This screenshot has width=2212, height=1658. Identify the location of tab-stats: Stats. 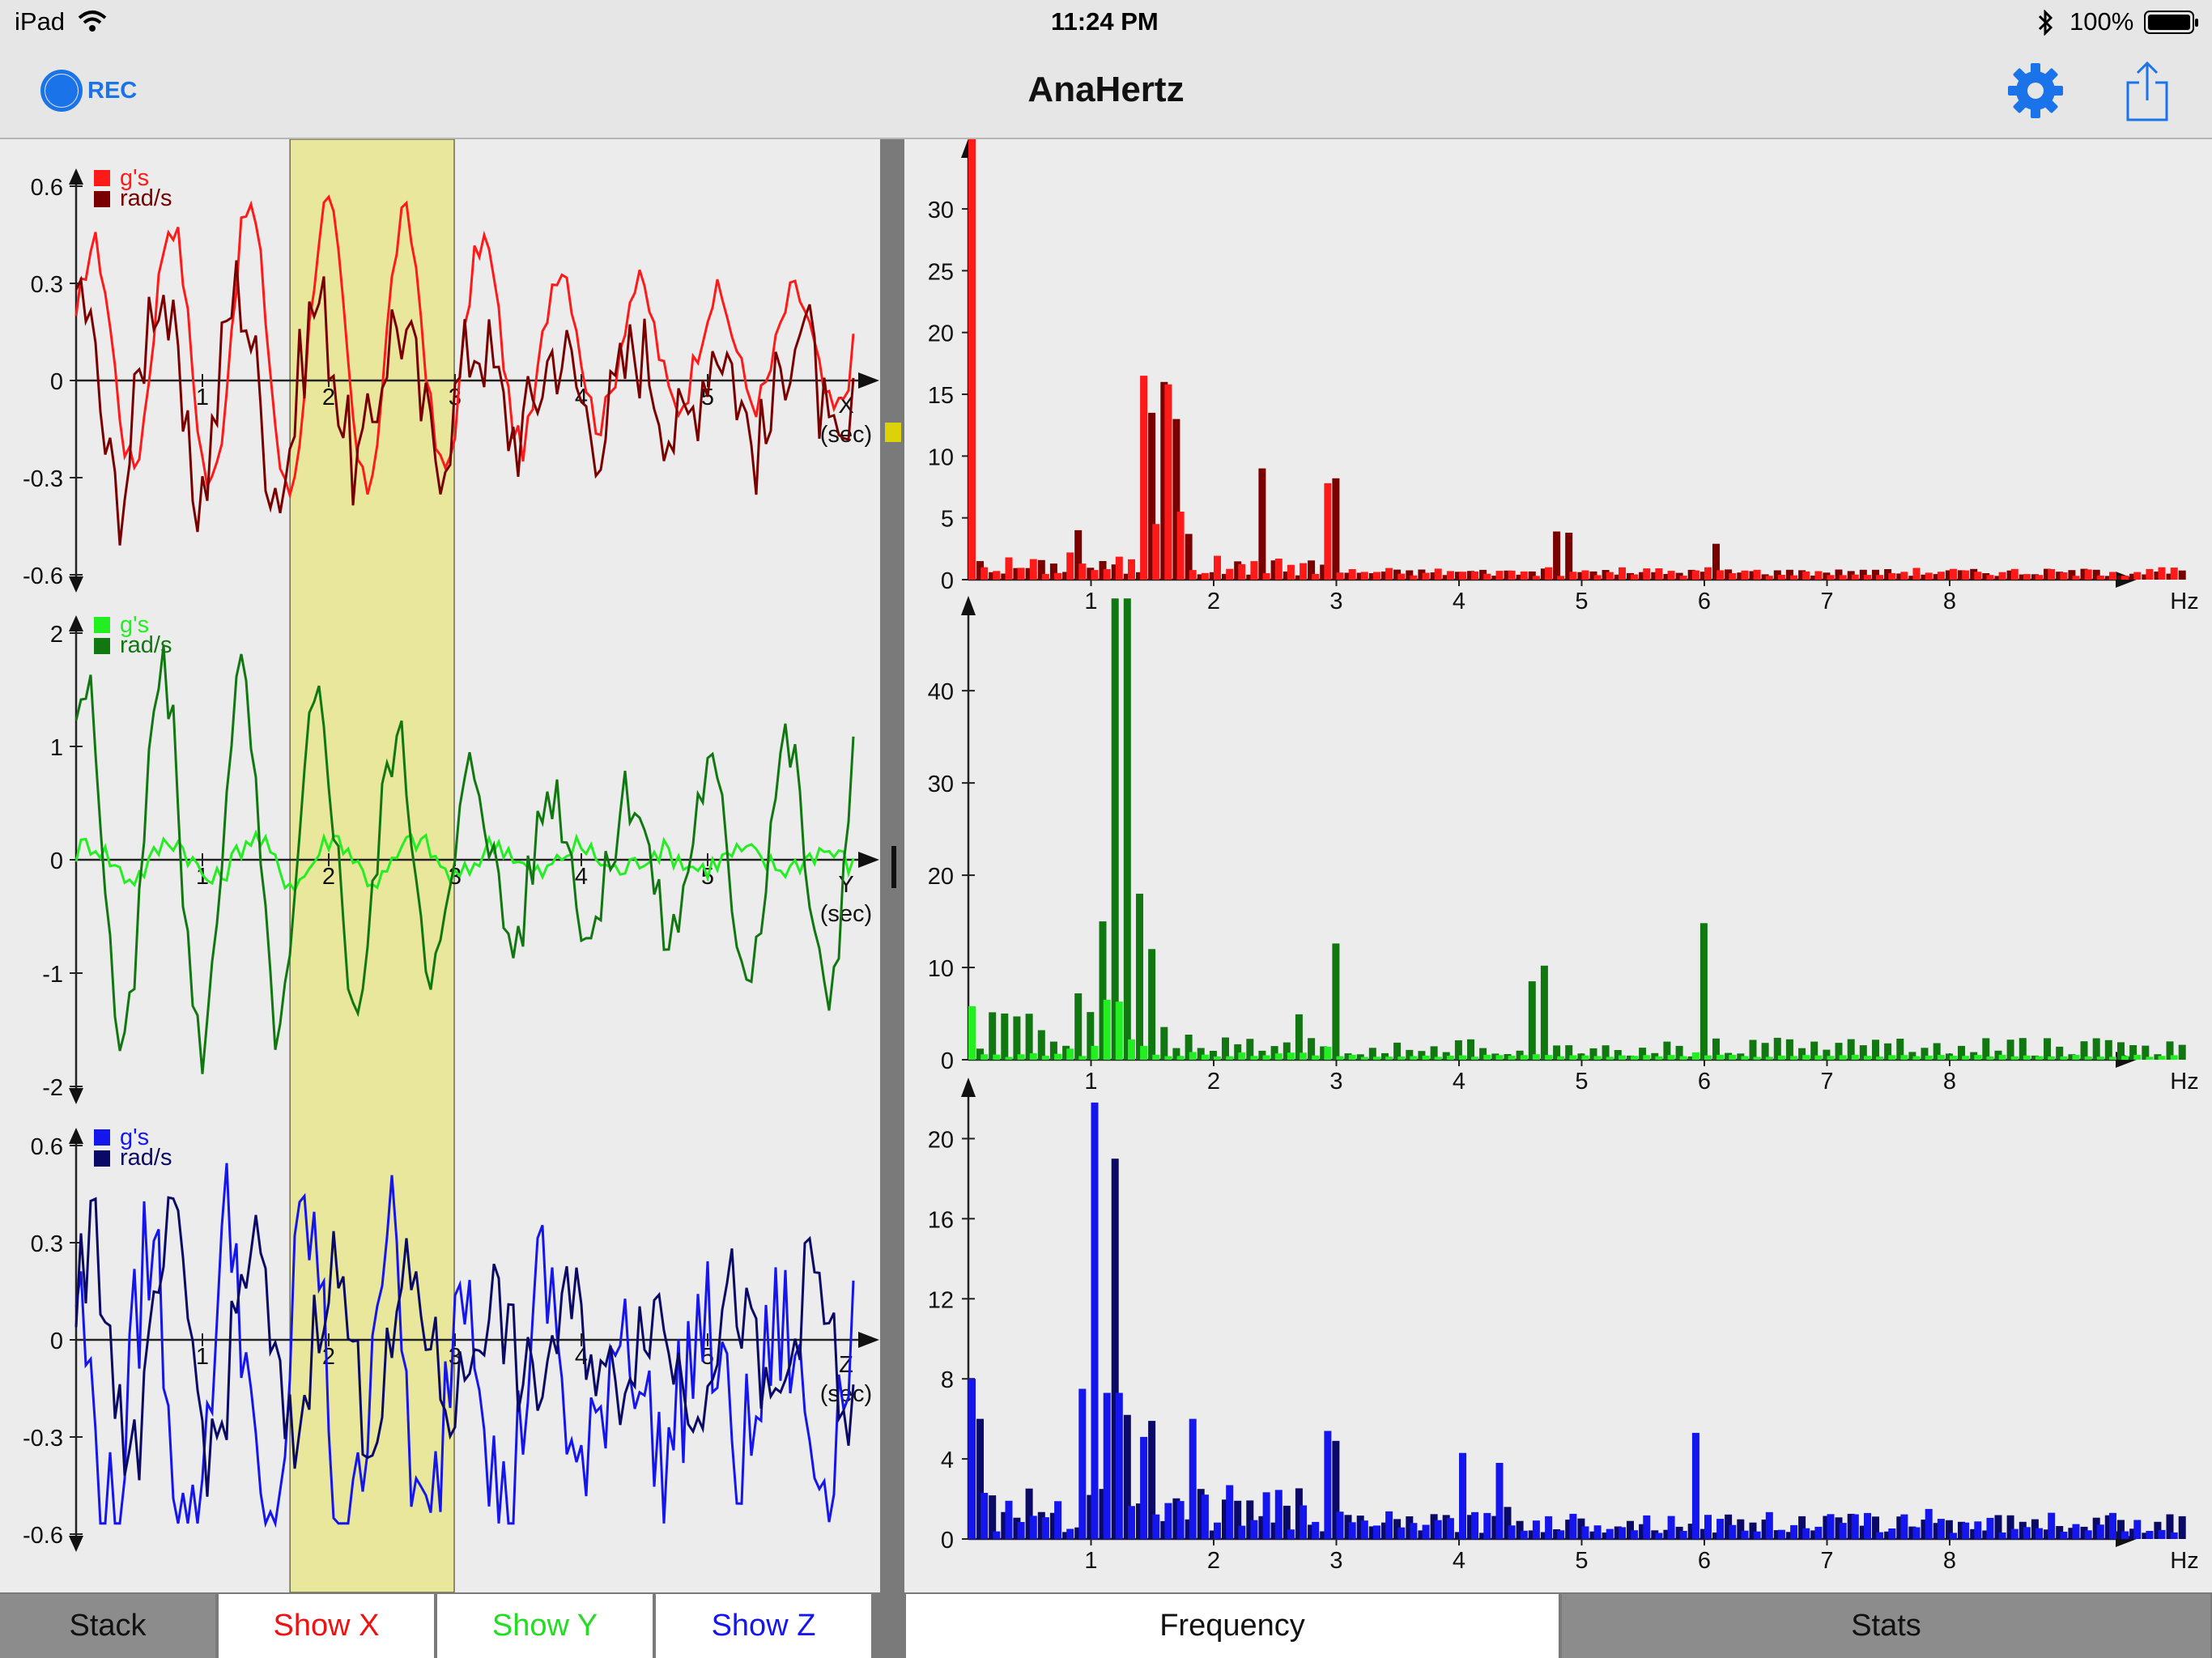
(1886, 1626).